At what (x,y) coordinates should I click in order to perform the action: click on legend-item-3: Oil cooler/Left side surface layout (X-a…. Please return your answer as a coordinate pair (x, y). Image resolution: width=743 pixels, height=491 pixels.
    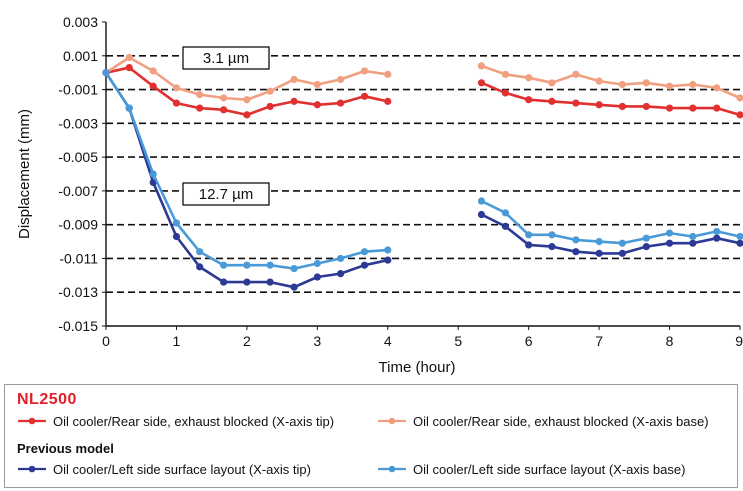
    Looking at the image, I should click on (531, 469).